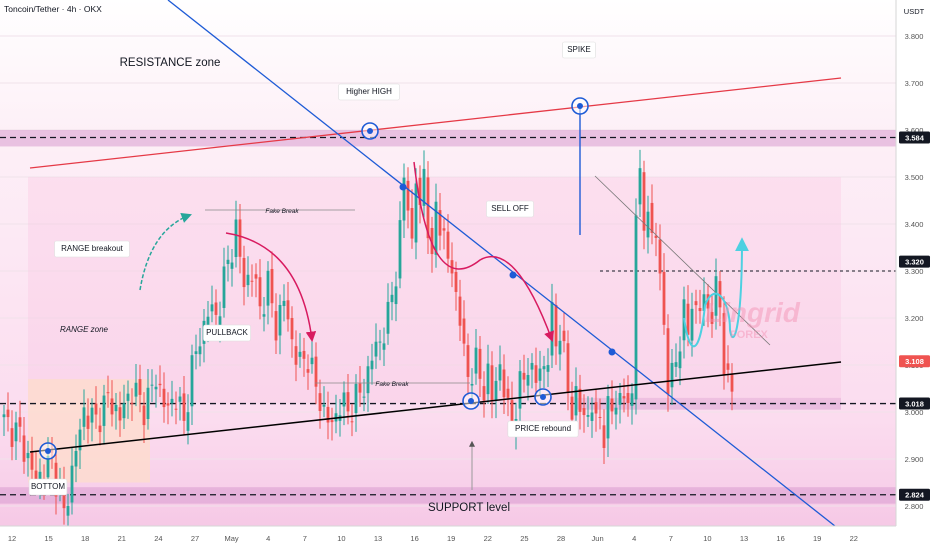  Describe the element at coordinates (914, 459) in the screenshot. I see `y-tick-label: 2.900` at that location.